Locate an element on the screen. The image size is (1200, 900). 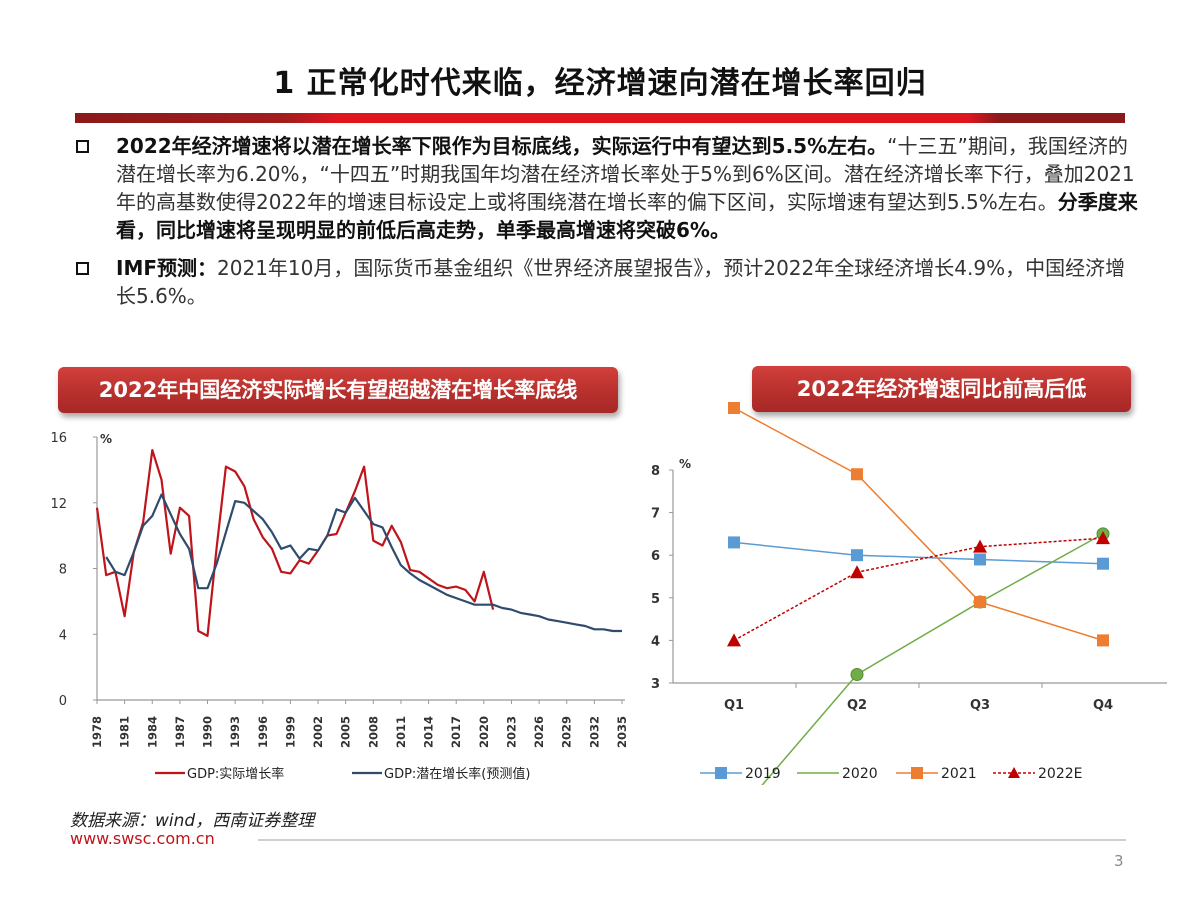
page-number: 3 is located at coordinates (1119, 861).